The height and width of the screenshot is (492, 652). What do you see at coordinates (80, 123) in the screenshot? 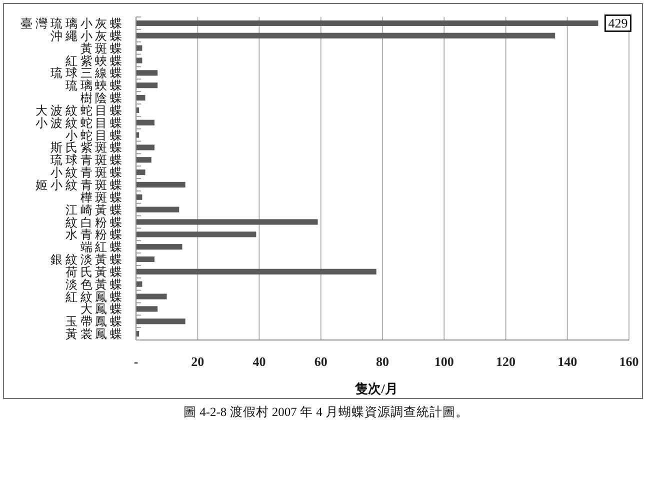
I see `y-tick-label: 小波紋蛇目蝶` at bounding box center [80, 123].